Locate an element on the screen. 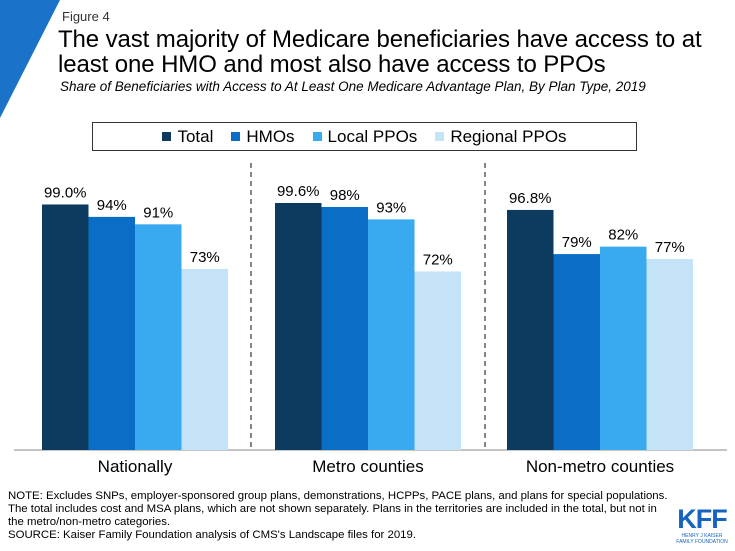  data-label-local-ppos: 91% is located at coordinates (158, 212).